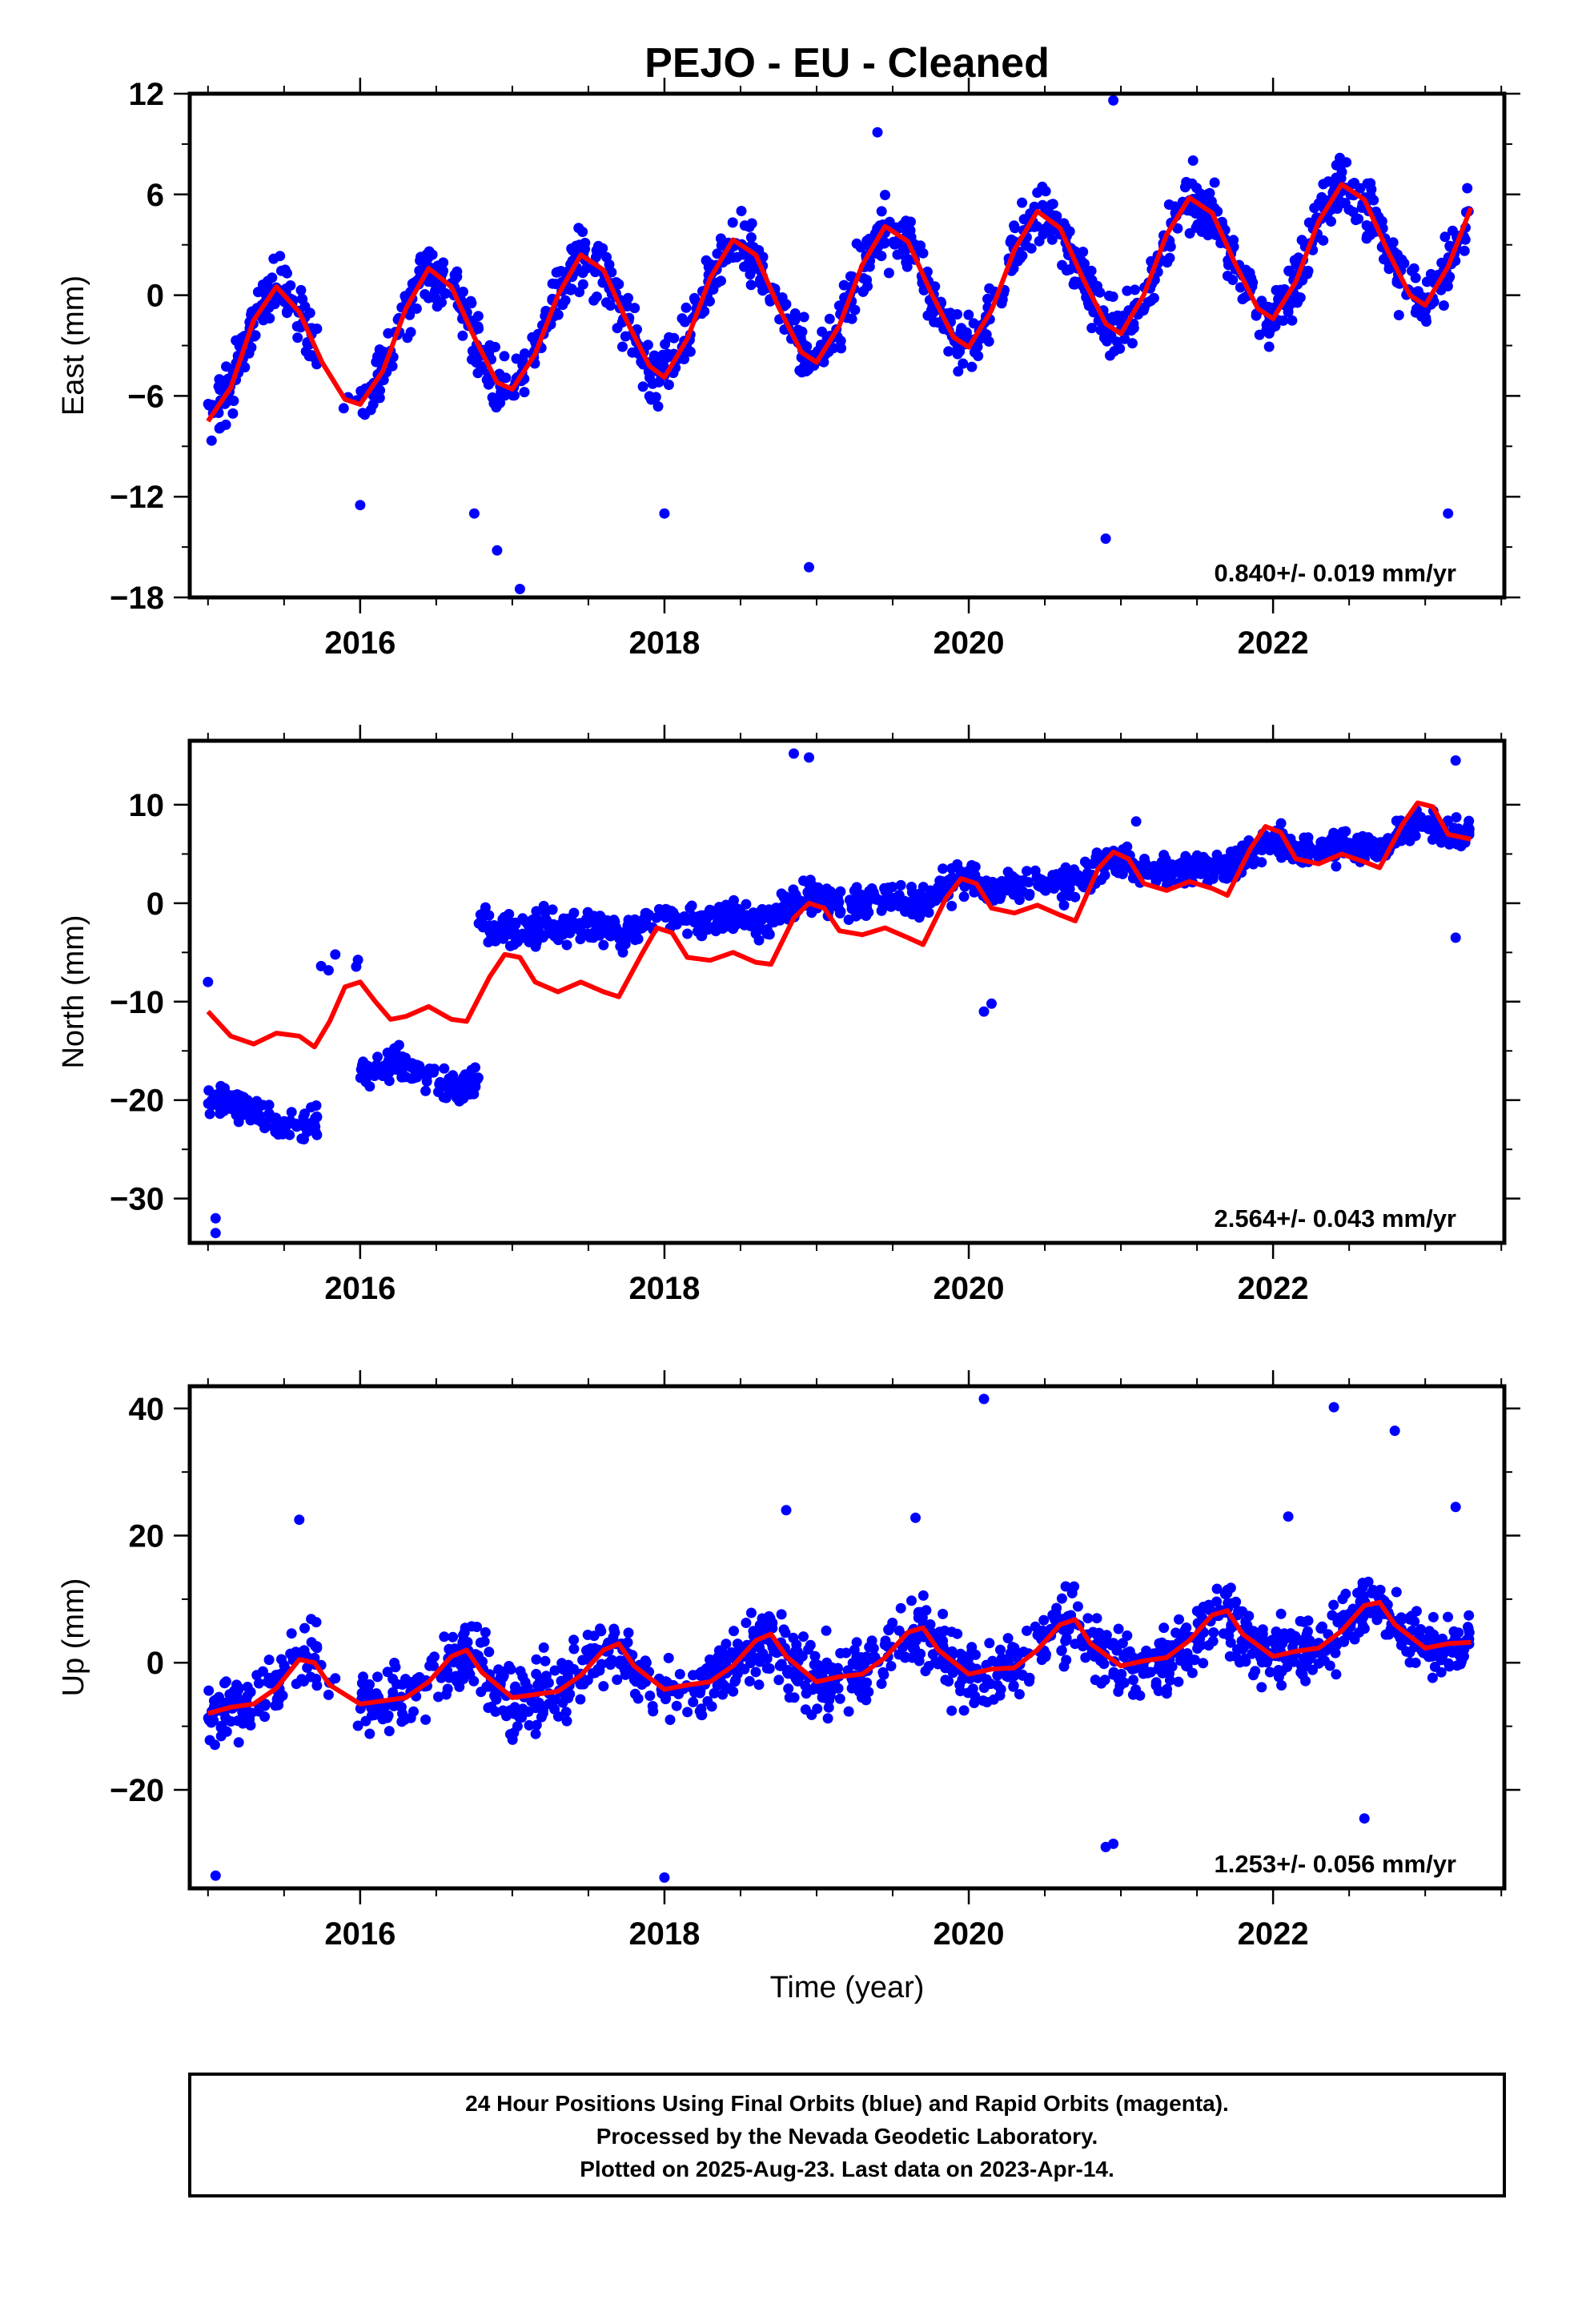  I want to click on footer-border, so click(847, 2135).